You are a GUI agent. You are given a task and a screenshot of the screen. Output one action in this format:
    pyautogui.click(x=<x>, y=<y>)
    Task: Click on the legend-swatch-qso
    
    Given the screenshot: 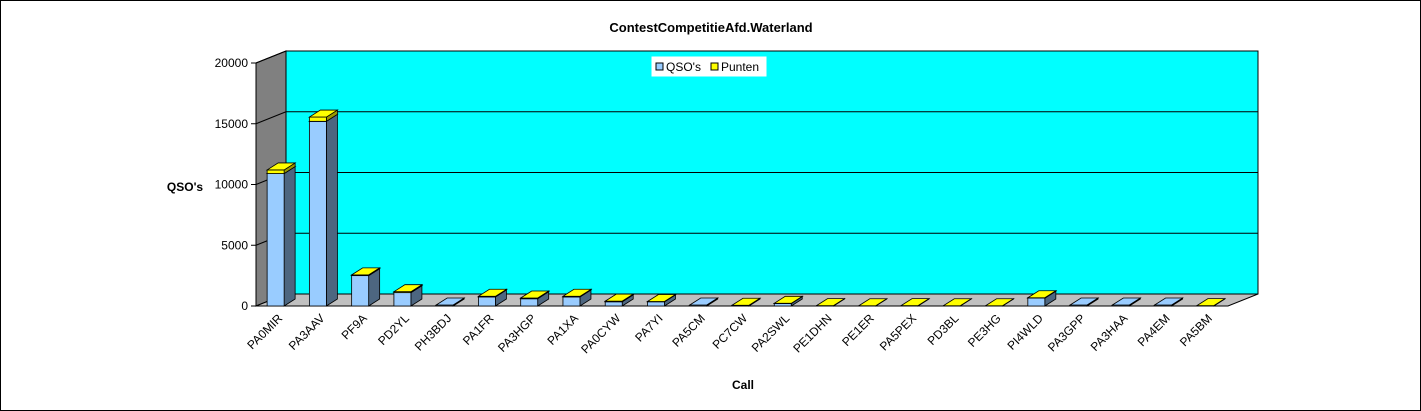 What is the action you would take?
    pyautogui.click(x=659, y=66)
    